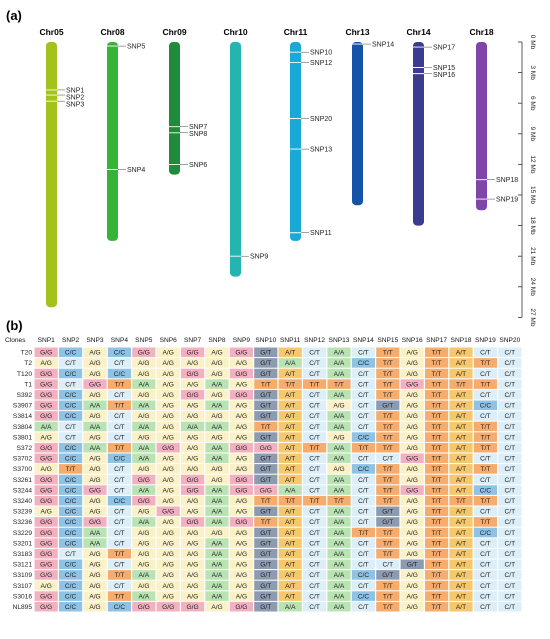  What do you see at coordinates (493, 119) in the screenshot?
I see `chromosome-chr18: Chr18 SNP18 SNP19` at bounding box center [493, 119].